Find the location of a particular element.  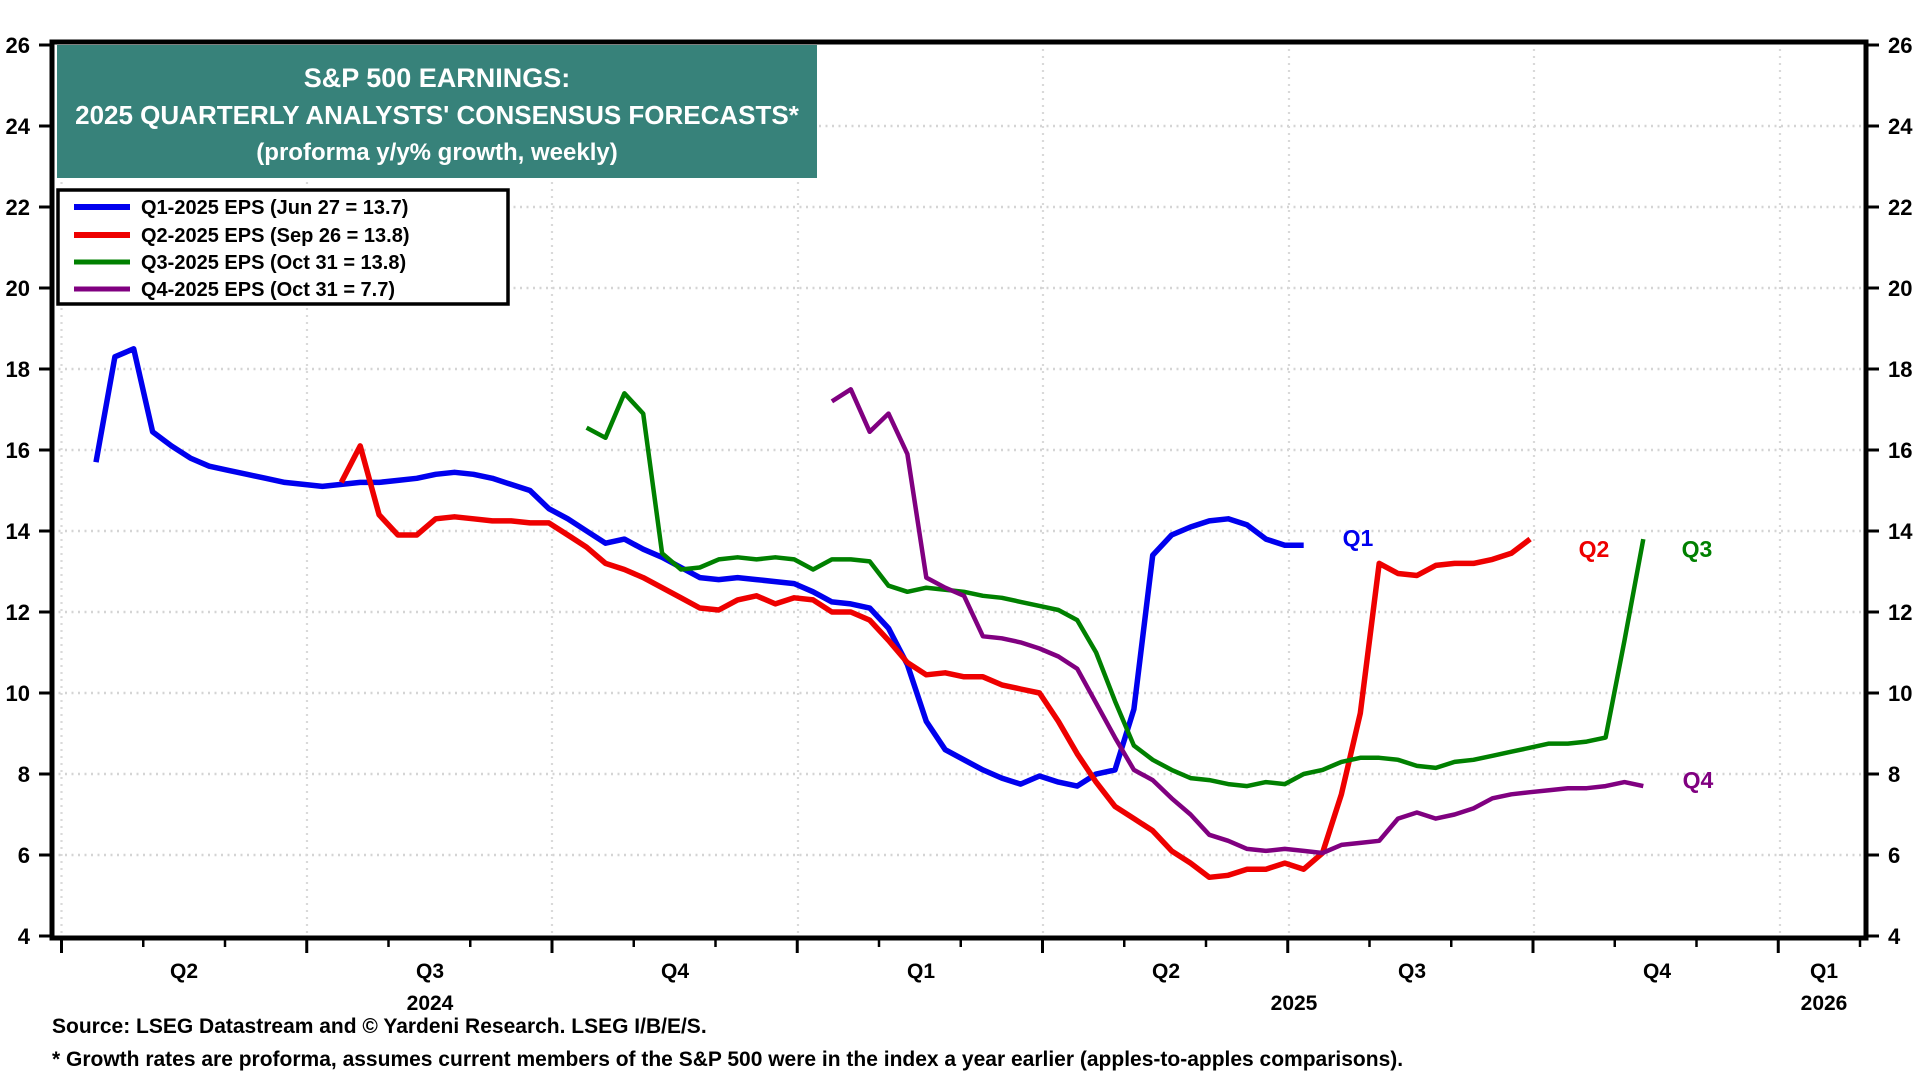

y-axis-labels-left: 4 6 8 10 12 14 16 18 20 22 24 26 is located at coordinates (18, 491).